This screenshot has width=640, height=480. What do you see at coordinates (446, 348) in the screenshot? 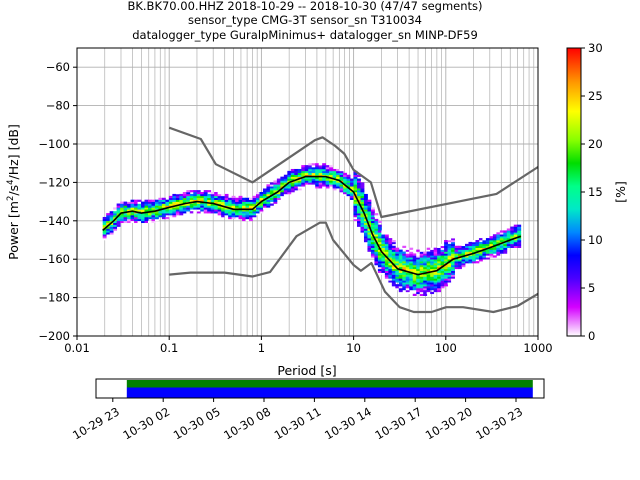
I see `x-tick-label: 100` at bounding box center [446, 348].